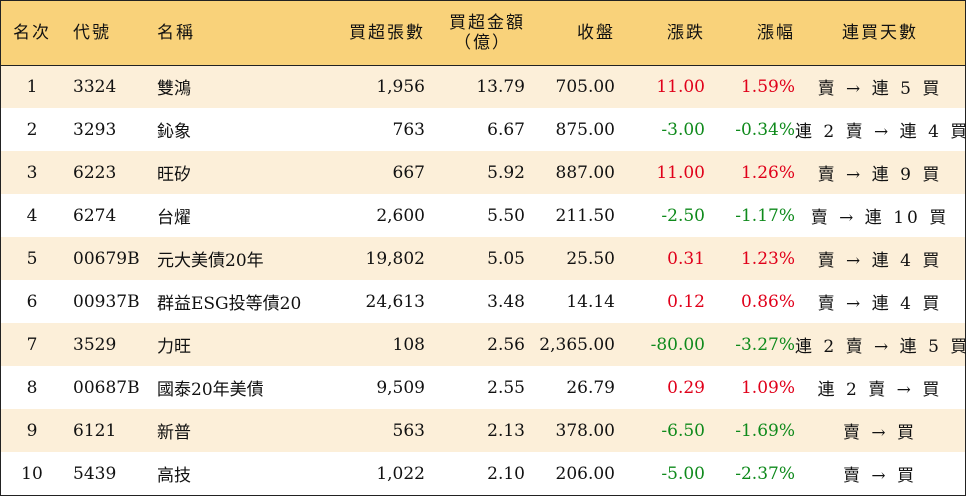  I want to click on cell-net-buy-lots: 563, so click(408, 430).